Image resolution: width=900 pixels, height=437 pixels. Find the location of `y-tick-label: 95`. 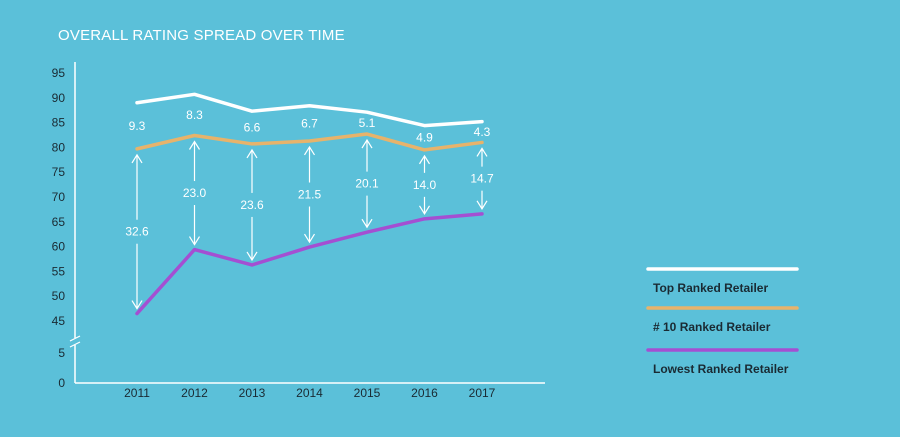

y-tick-label: 95 is located at coordinates (59, 73).